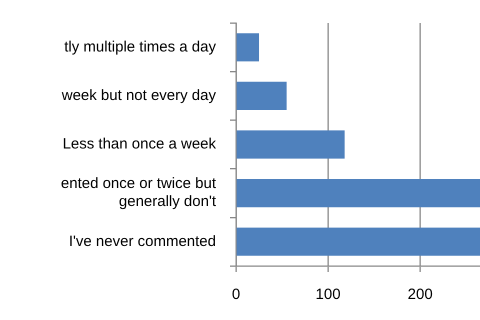 The width and height of the screenshot is (480, 320). I want to click on x-tick-label: 100, so click(328, 295).